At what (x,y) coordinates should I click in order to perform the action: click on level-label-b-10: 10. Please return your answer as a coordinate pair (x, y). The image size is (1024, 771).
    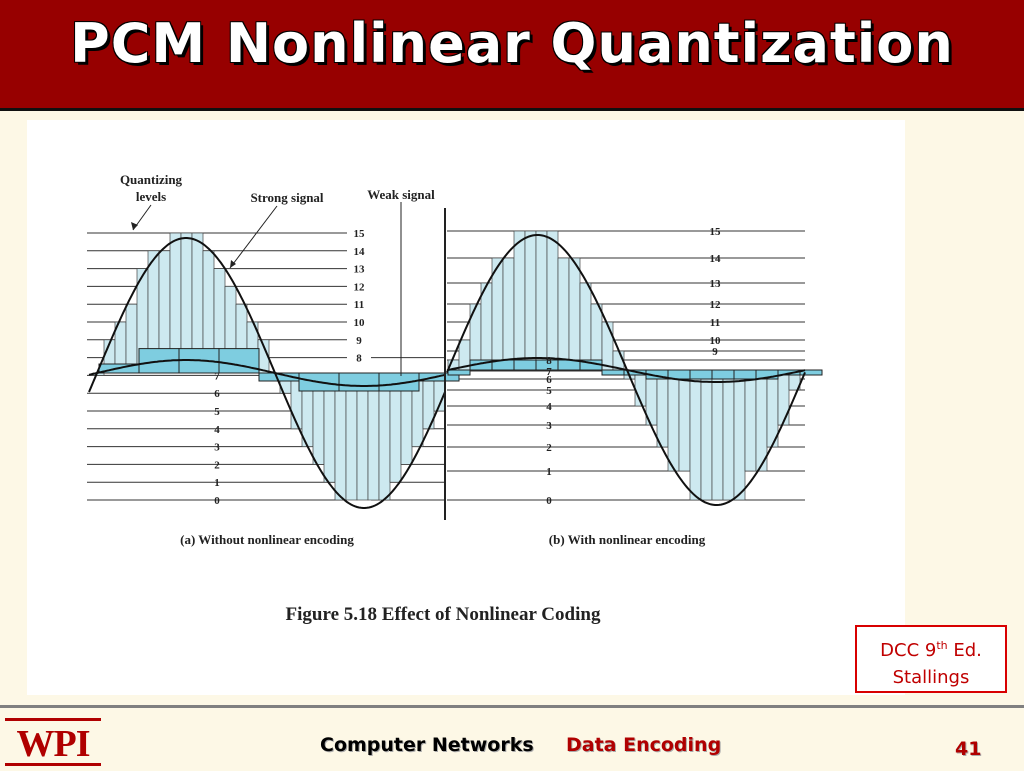
    Looking at the image, I should click on (716, 341).